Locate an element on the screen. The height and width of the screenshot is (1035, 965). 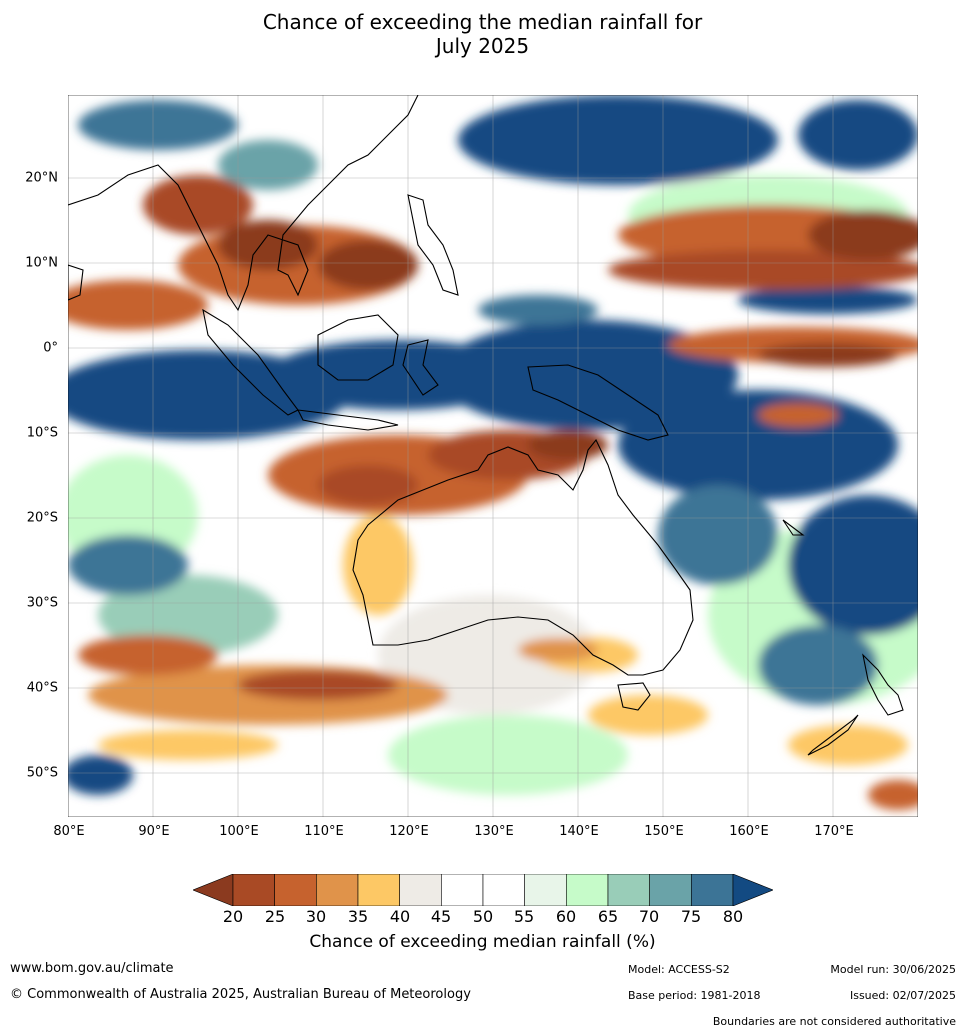
colorbar-tick-60: 60 is located at coordinates (566, 916).